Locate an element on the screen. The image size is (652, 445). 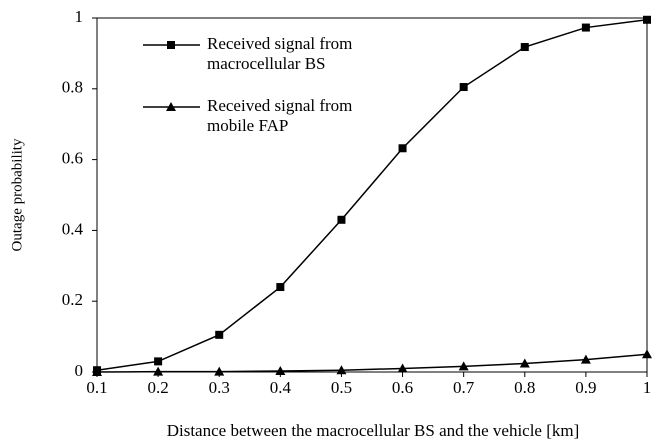
y-tick-label: 1 is located at coordinates (79, 16).